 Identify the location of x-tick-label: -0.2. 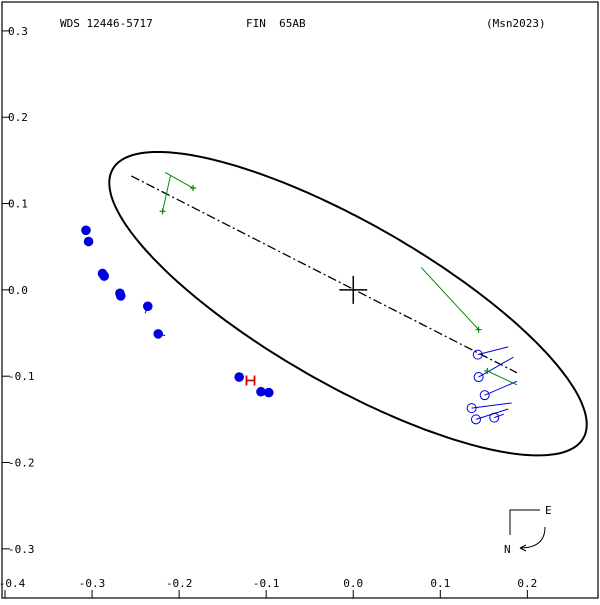
(179, 583).